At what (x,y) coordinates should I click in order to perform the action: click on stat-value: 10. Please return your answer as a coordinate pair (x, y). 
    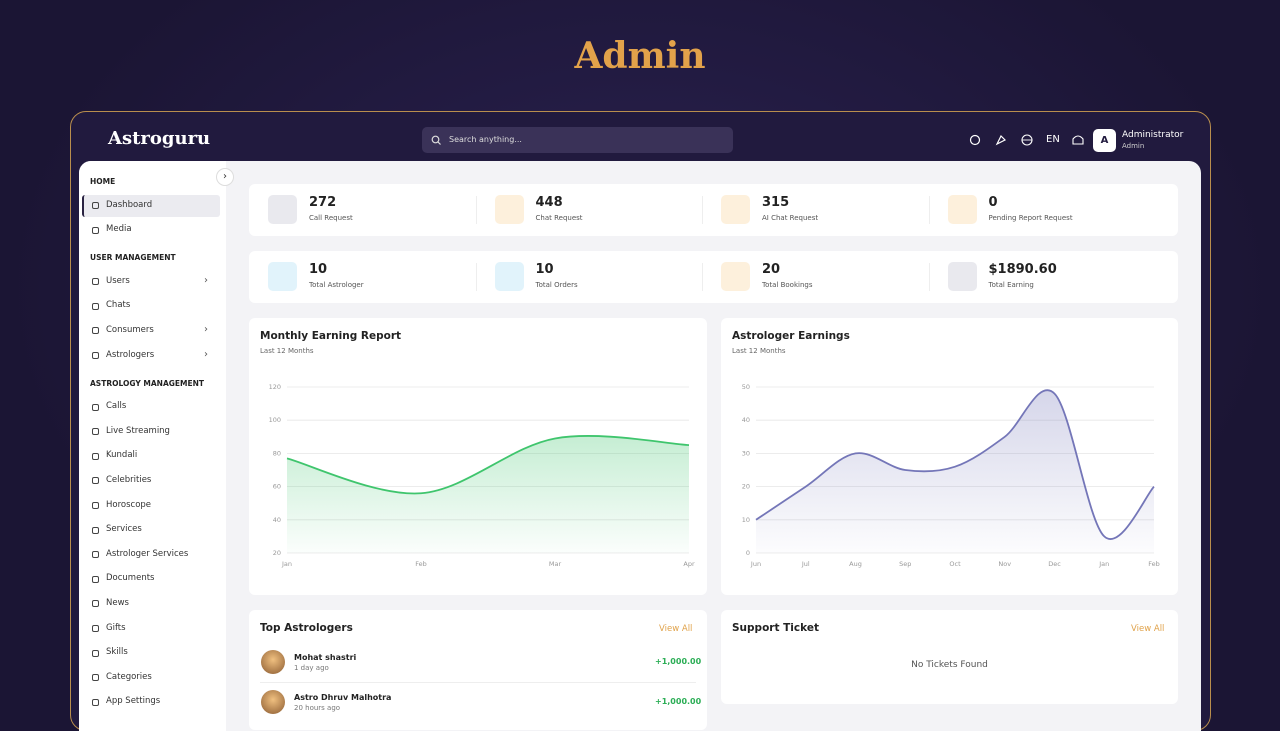
    Looking at the image, I should click on (544, 269).